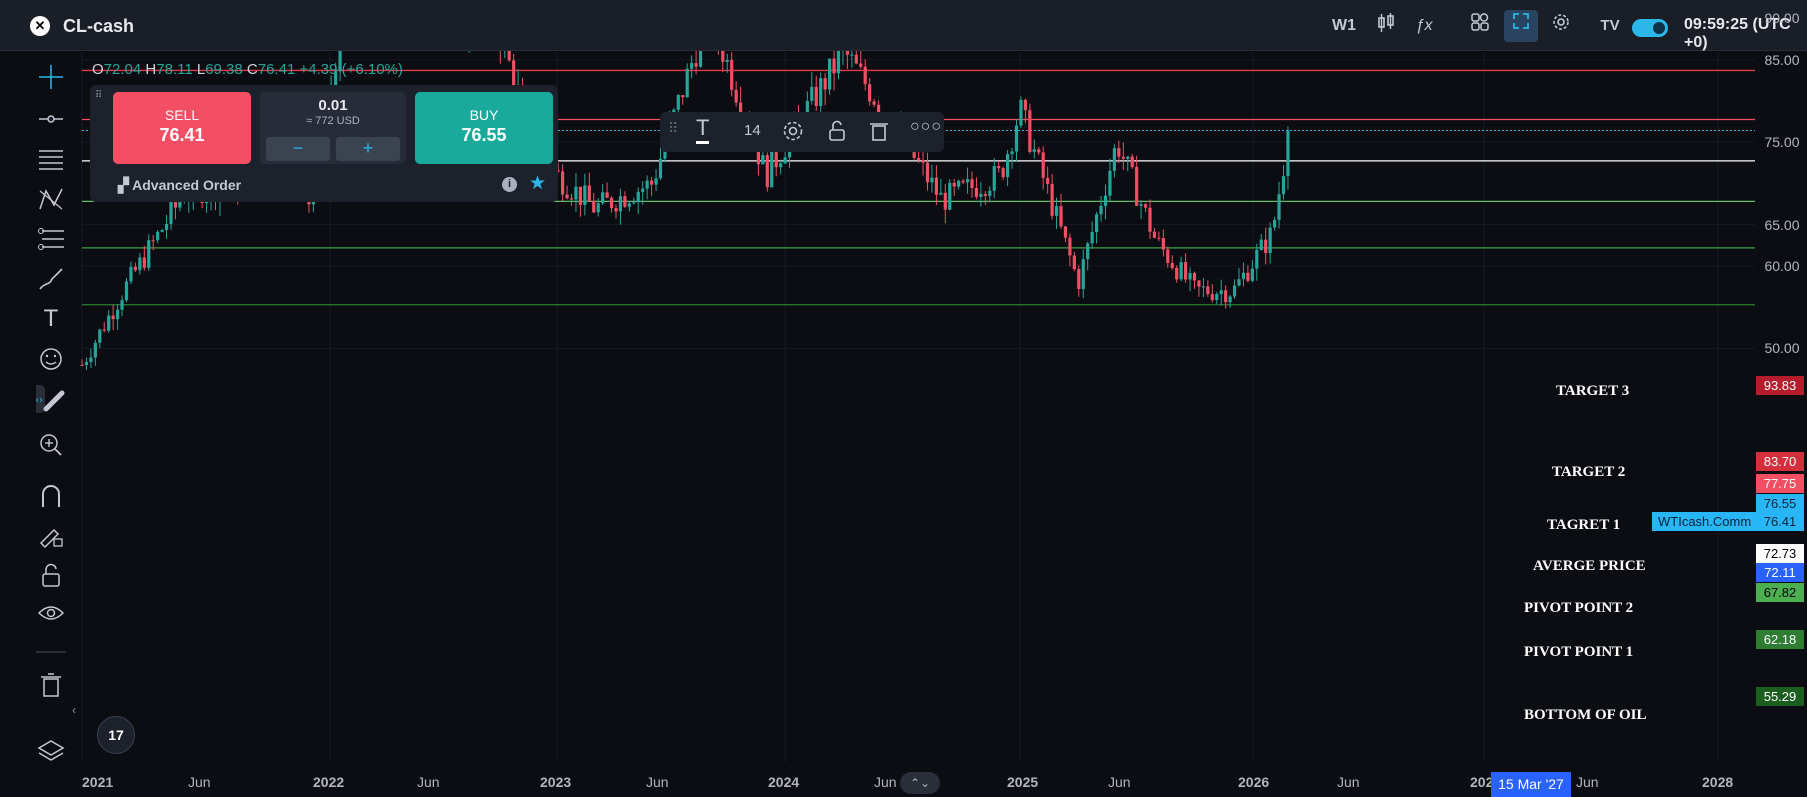 Image resolution: width=1807 pixels, height=797 pixels. What do you see at coordinates (920, 783) in the screenshot?
I see `scroll-axis-handle: ⌃⌄` at bounding box center [920, 783].